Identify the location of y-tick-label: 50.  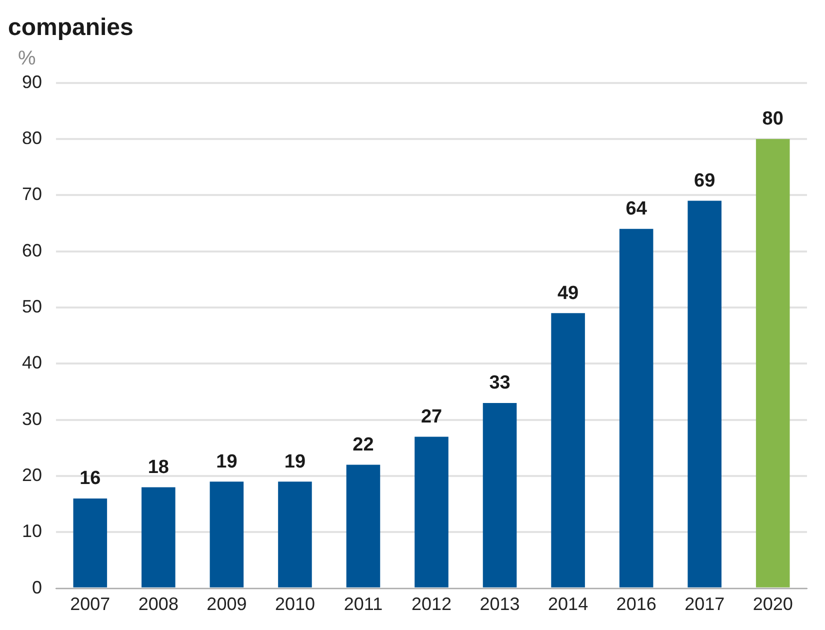
(32, 306).